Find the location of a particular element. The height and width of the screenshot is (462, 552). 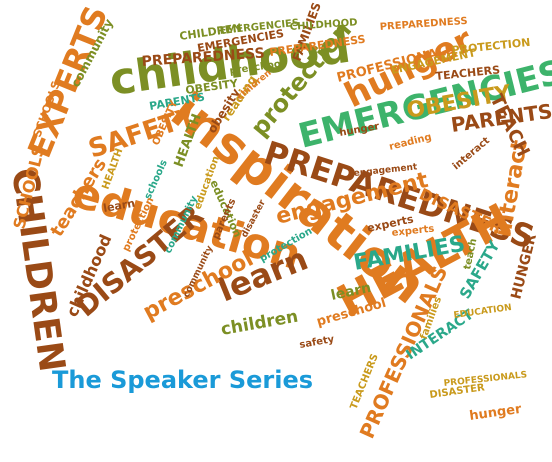

cloud-word: CHILDREN is located at coordinates (37, 270).